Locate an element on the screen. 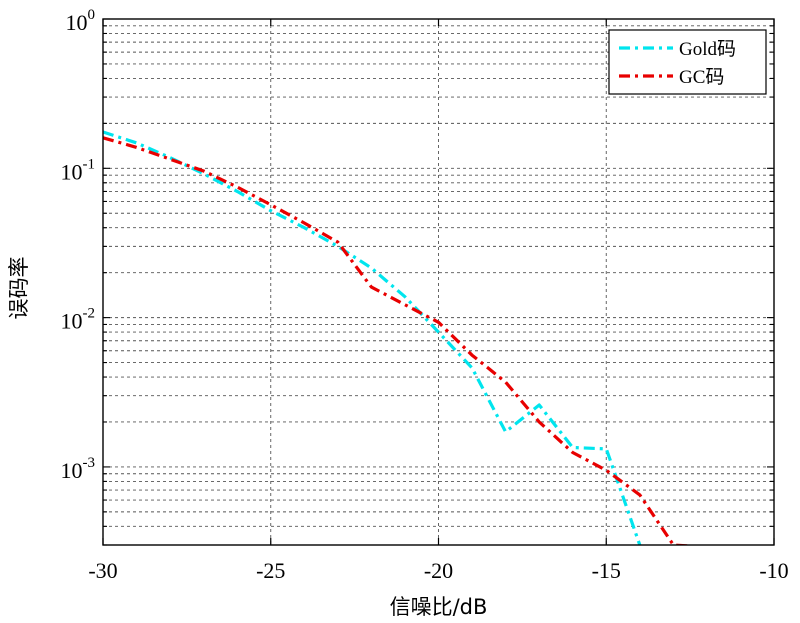 Image resolution: width=800 pixels, height=623 pixels. x-tick-labels: -30 -25 -20 -15 -10 is located at coordinates (438, 570).